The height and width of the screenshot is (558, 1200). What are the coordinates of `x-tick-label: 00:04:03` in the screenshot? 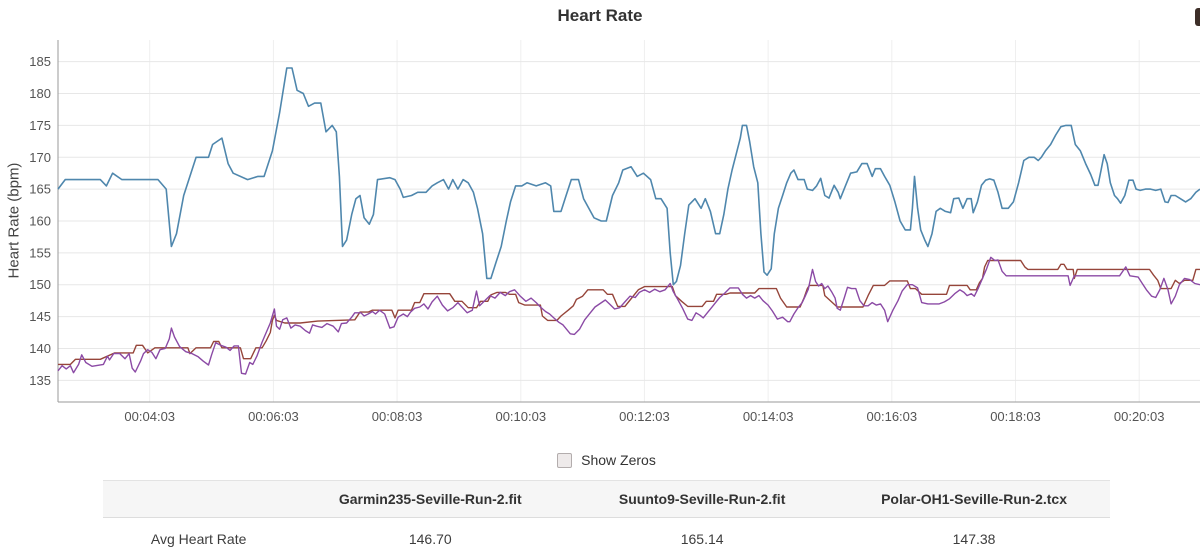 It's located at (149, 416).